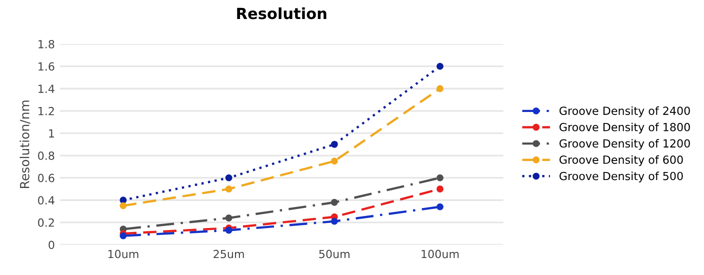 The height and width of the screenshot is (275, 704). I want to click on y-tick-label: 0.6, so click(46, 178).